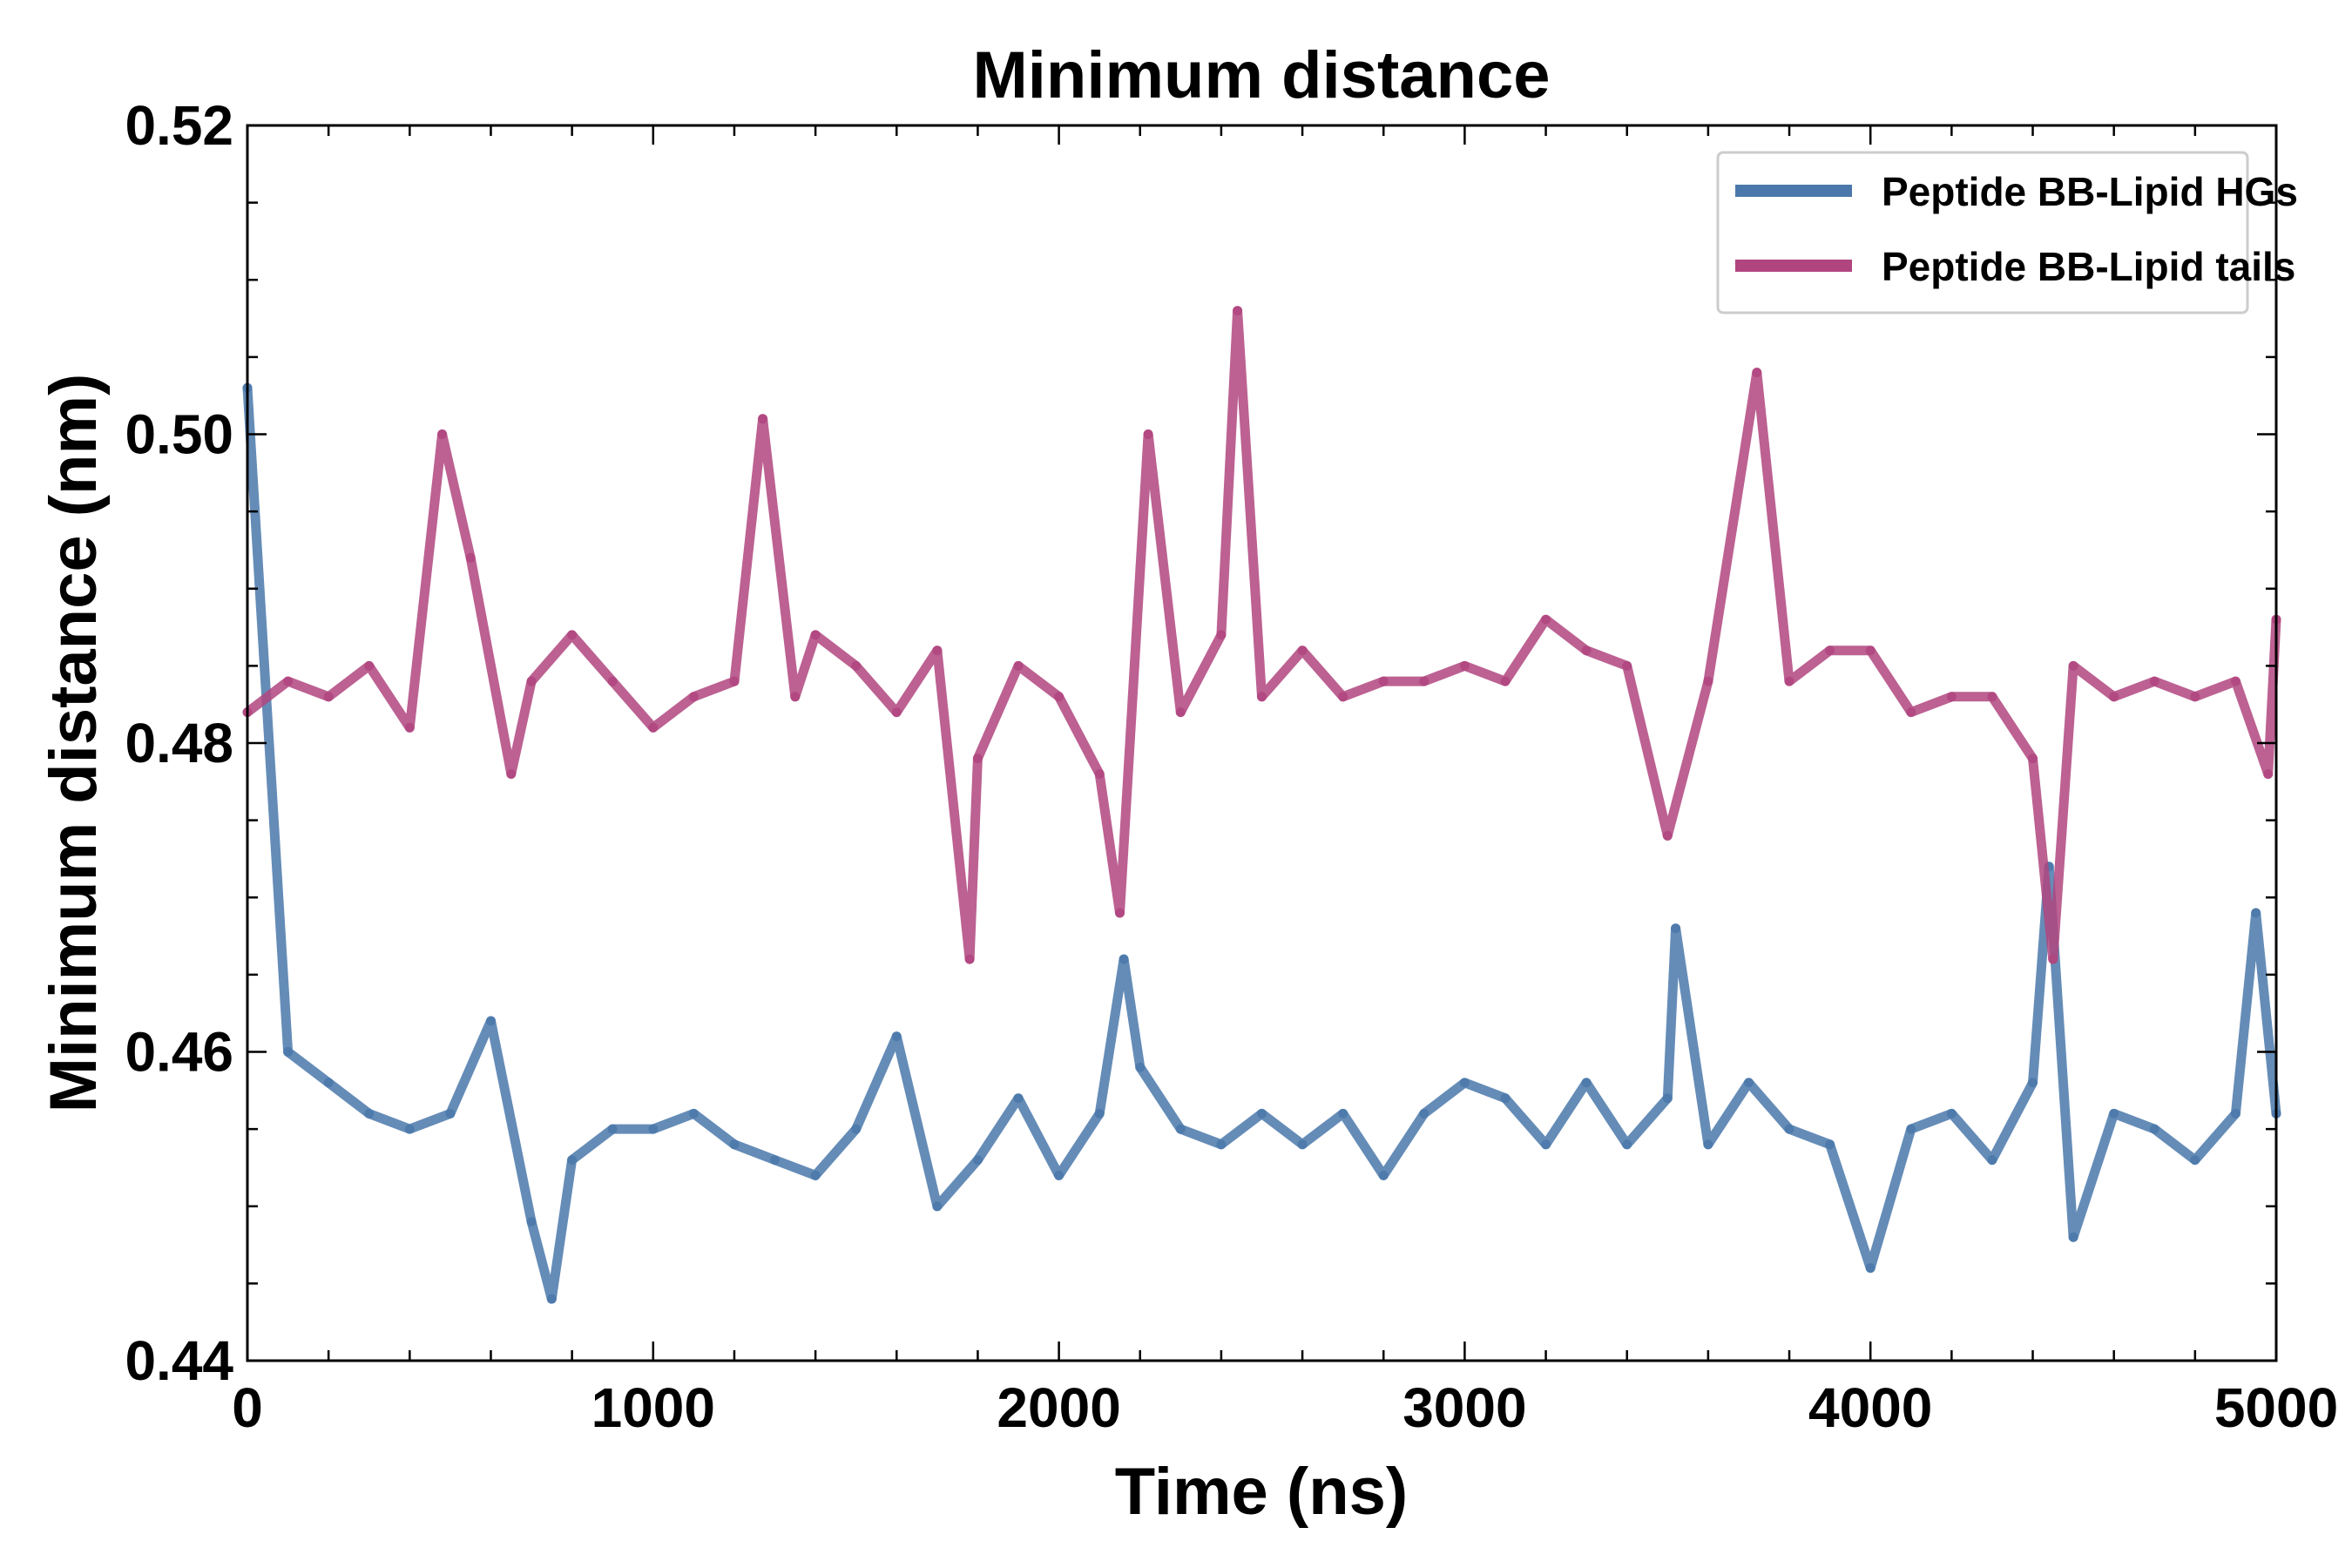 This screenshot has width=2352, height=1568. What do you see at coordinates (74, 743) in the screenshot?
I see `y-axis-label: Minimum distance (nm)` at bounding box center [74, 743].